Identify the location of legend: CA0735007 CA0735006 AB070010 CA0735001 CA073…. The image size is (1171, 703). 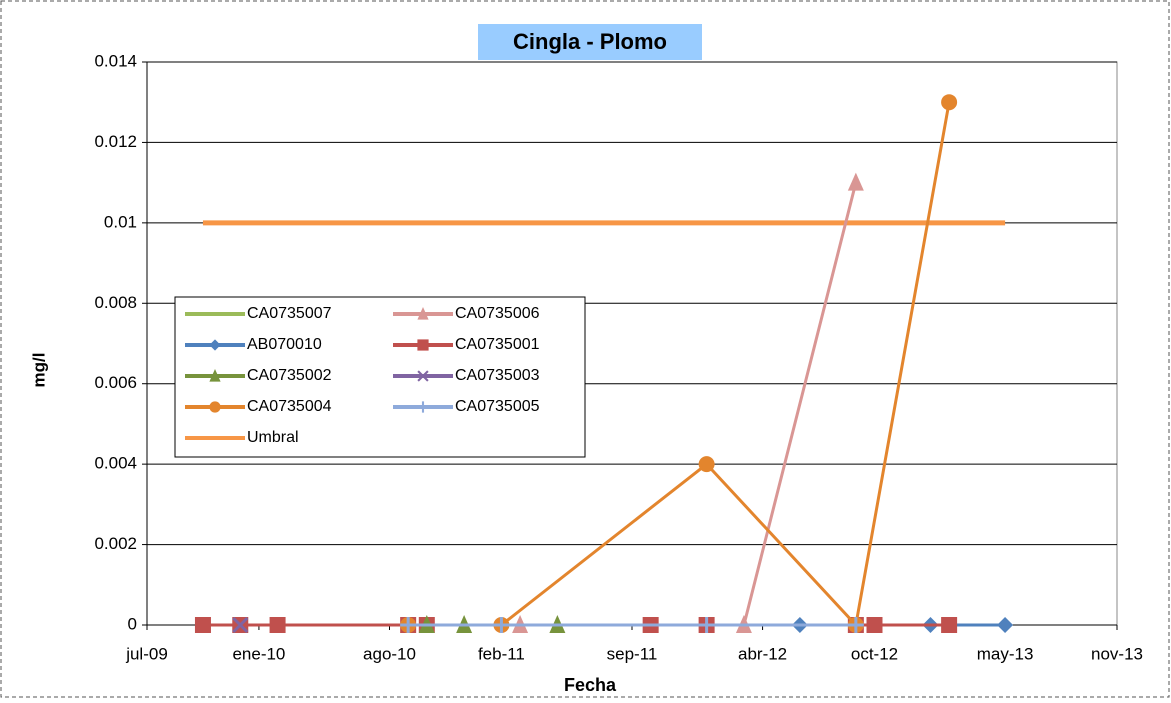
(380, 377).